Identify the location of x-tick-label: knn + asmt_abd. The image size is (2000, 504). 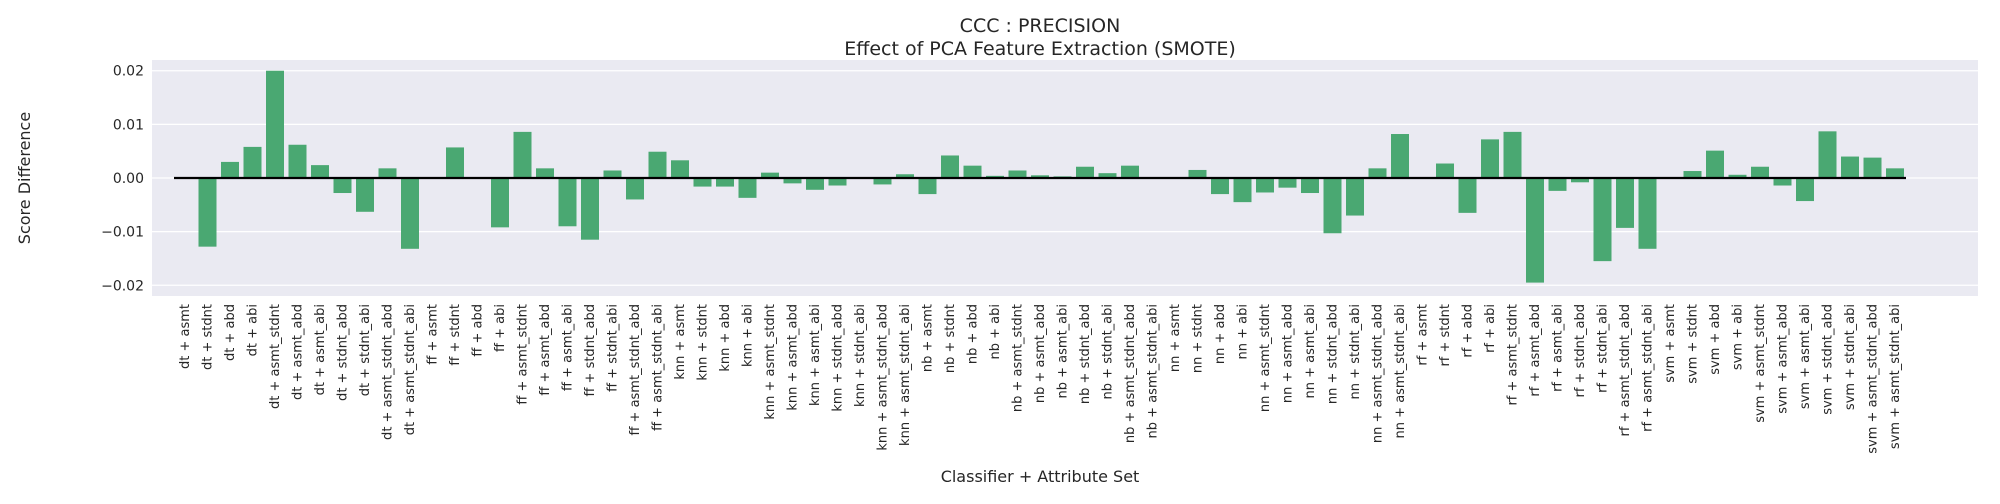
(793, 357).